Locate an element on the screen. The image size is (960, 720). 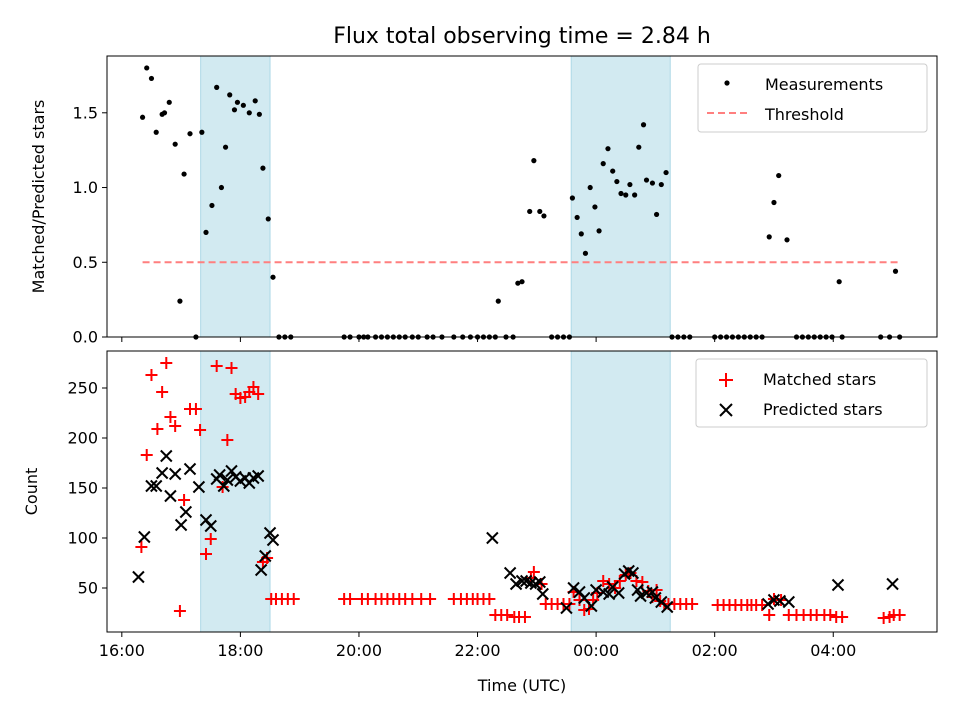
legend-predicted-label: Predicted stars is located at coordinates (823, 409).